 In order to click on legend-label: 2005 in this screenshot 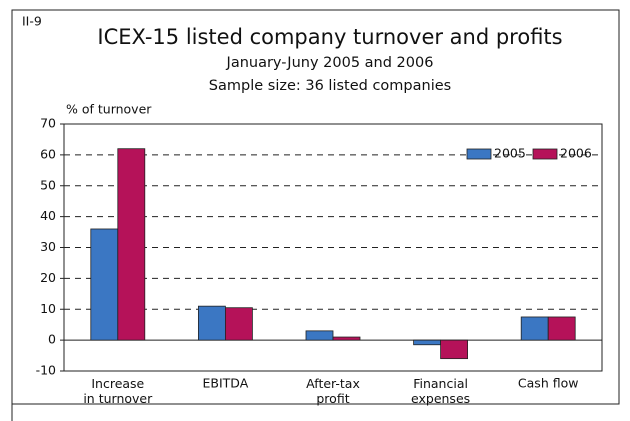, I will do `click(510, 153)`.